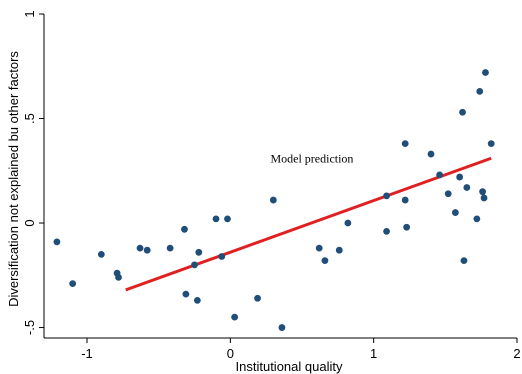 The image size is (522, 374). I want to click on y-tick-label: 0, so click(29, 222).